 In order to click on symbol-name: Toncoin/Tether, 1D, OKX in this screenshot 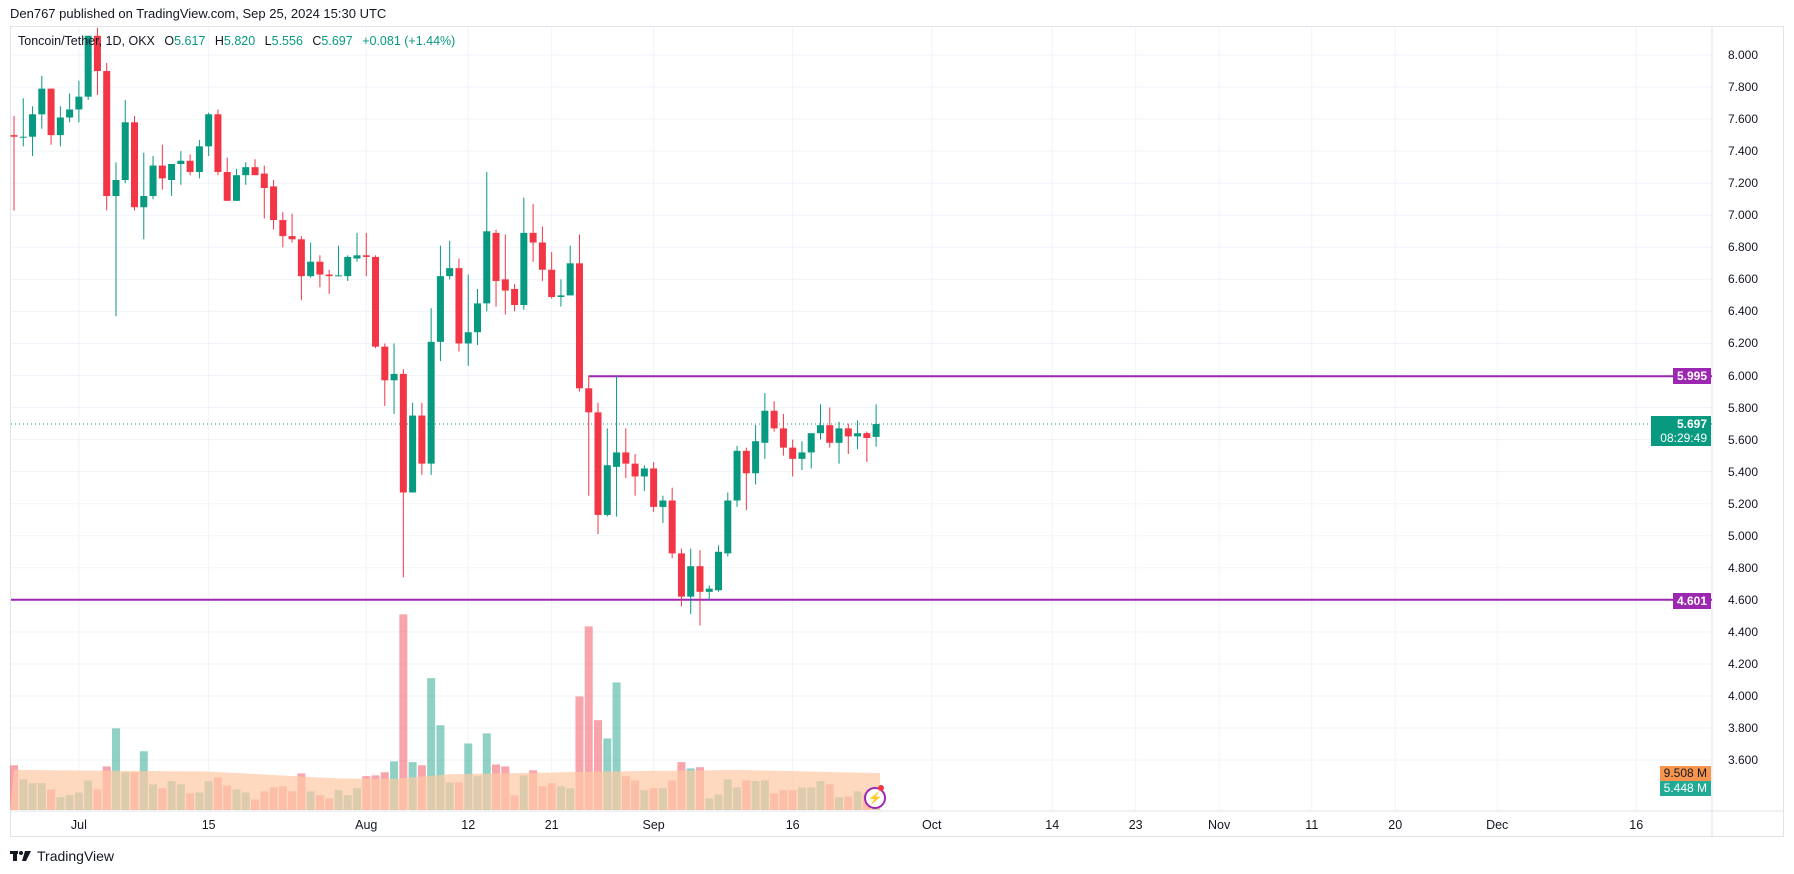, I will do `click(86, 41)`.